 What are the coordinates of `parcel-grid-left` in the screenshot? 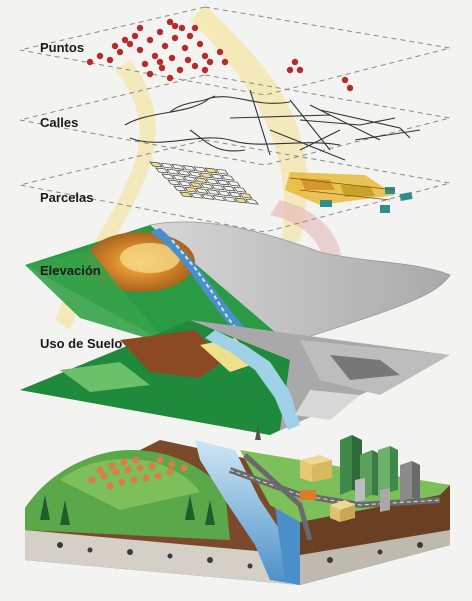 It's located at (204, 183).